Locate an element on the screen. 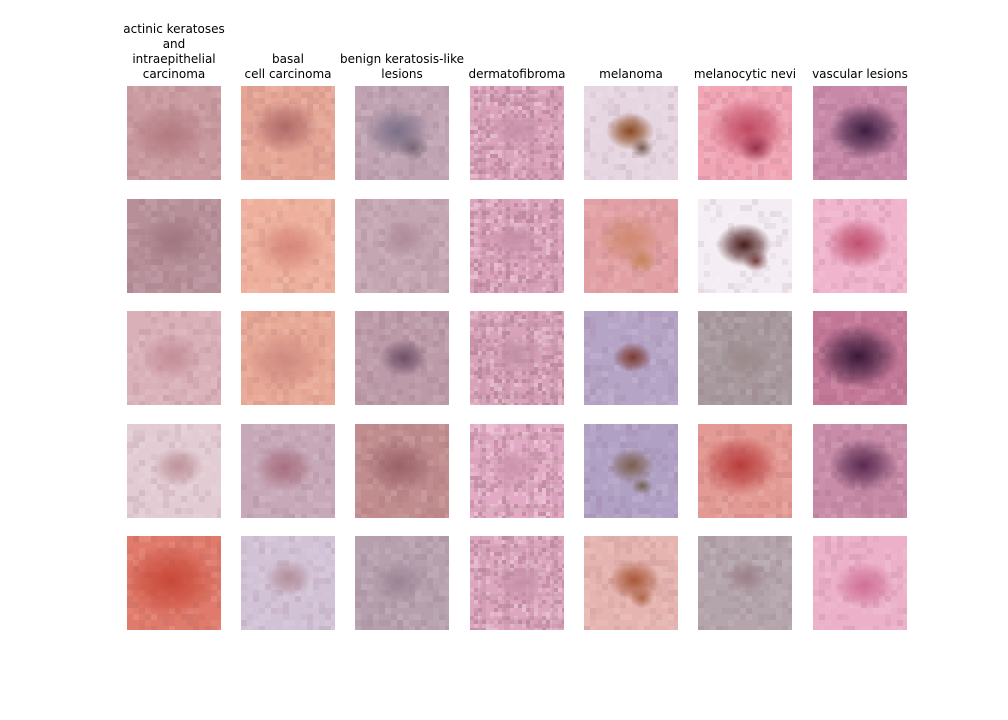 The height and width of the screenshot is (720, 1008). column-title: melanoma is located at coordinates (631, 74).